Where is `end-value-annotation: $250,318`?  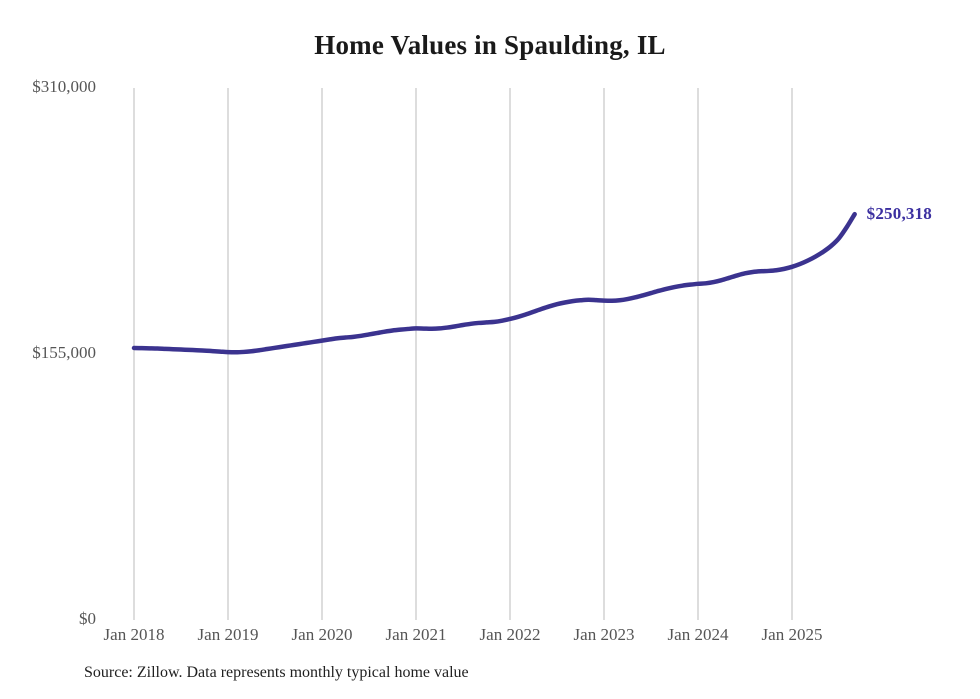 end-value-annotation: $250,318 is located at coordinates (899, 214).